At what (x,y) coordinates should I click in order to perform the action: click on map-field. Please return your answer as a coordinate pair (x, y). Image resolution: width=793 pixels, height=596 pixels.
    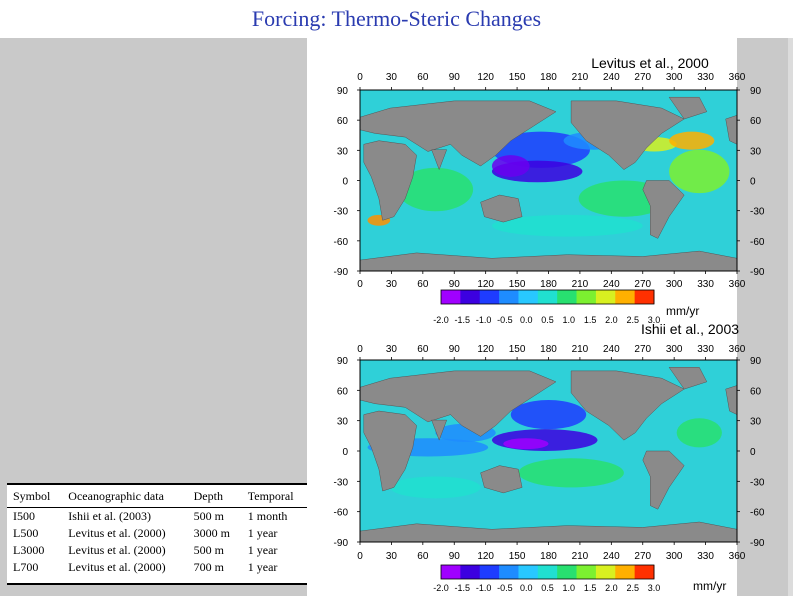
    Looking at the image, I should click on (548, 180).